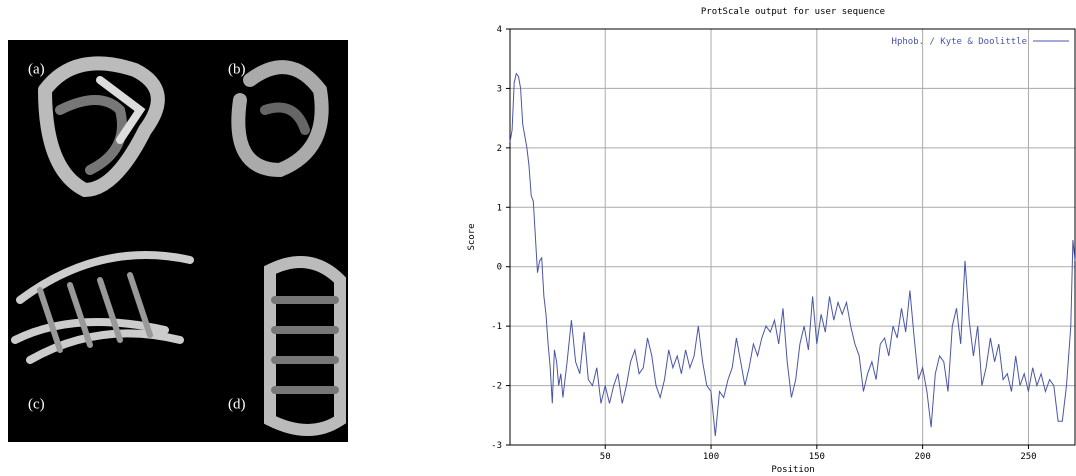 The height and width of the screenshot is (476, 1076). What do you see at coordinates (36, 69) in the screenshot?
I see `panel-label: (a)` at bounding box center [36, 69].